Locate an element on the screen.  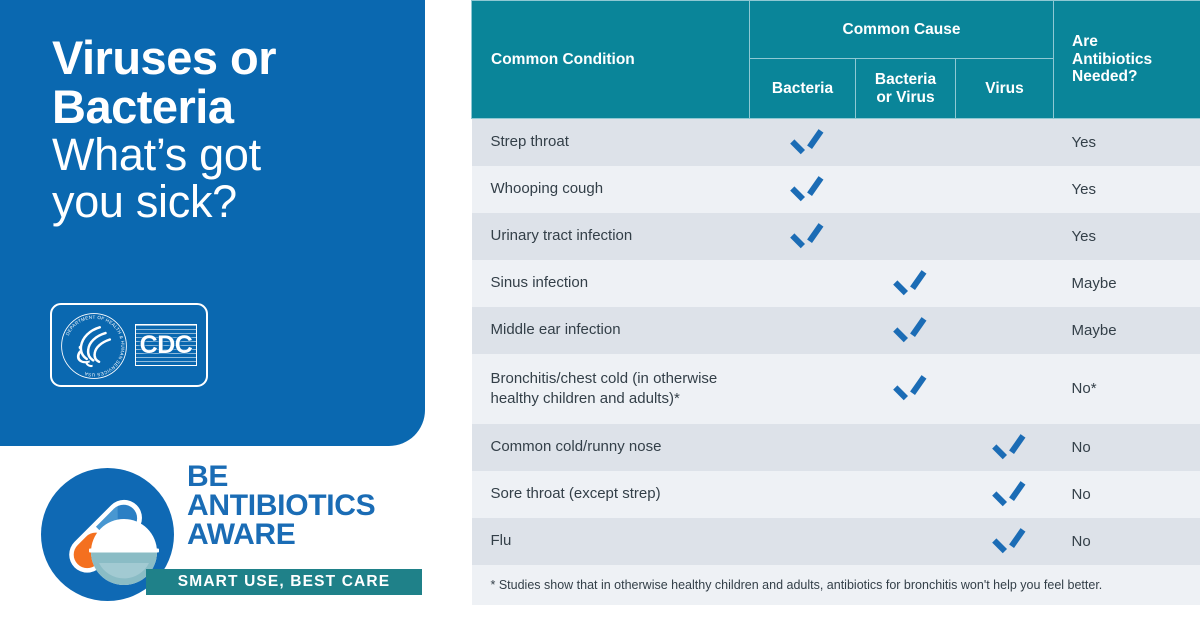
baa-line-3: AWARE is located at coordinates (241, 534).